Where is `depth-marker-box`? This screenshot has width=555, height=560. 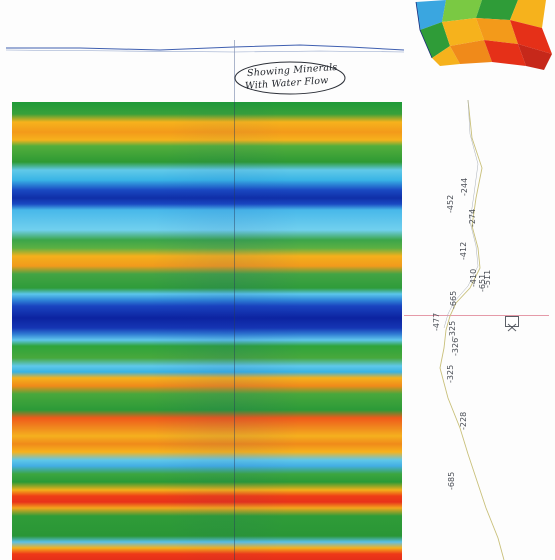 depth-marker-box is located at coordinates (512, 324).